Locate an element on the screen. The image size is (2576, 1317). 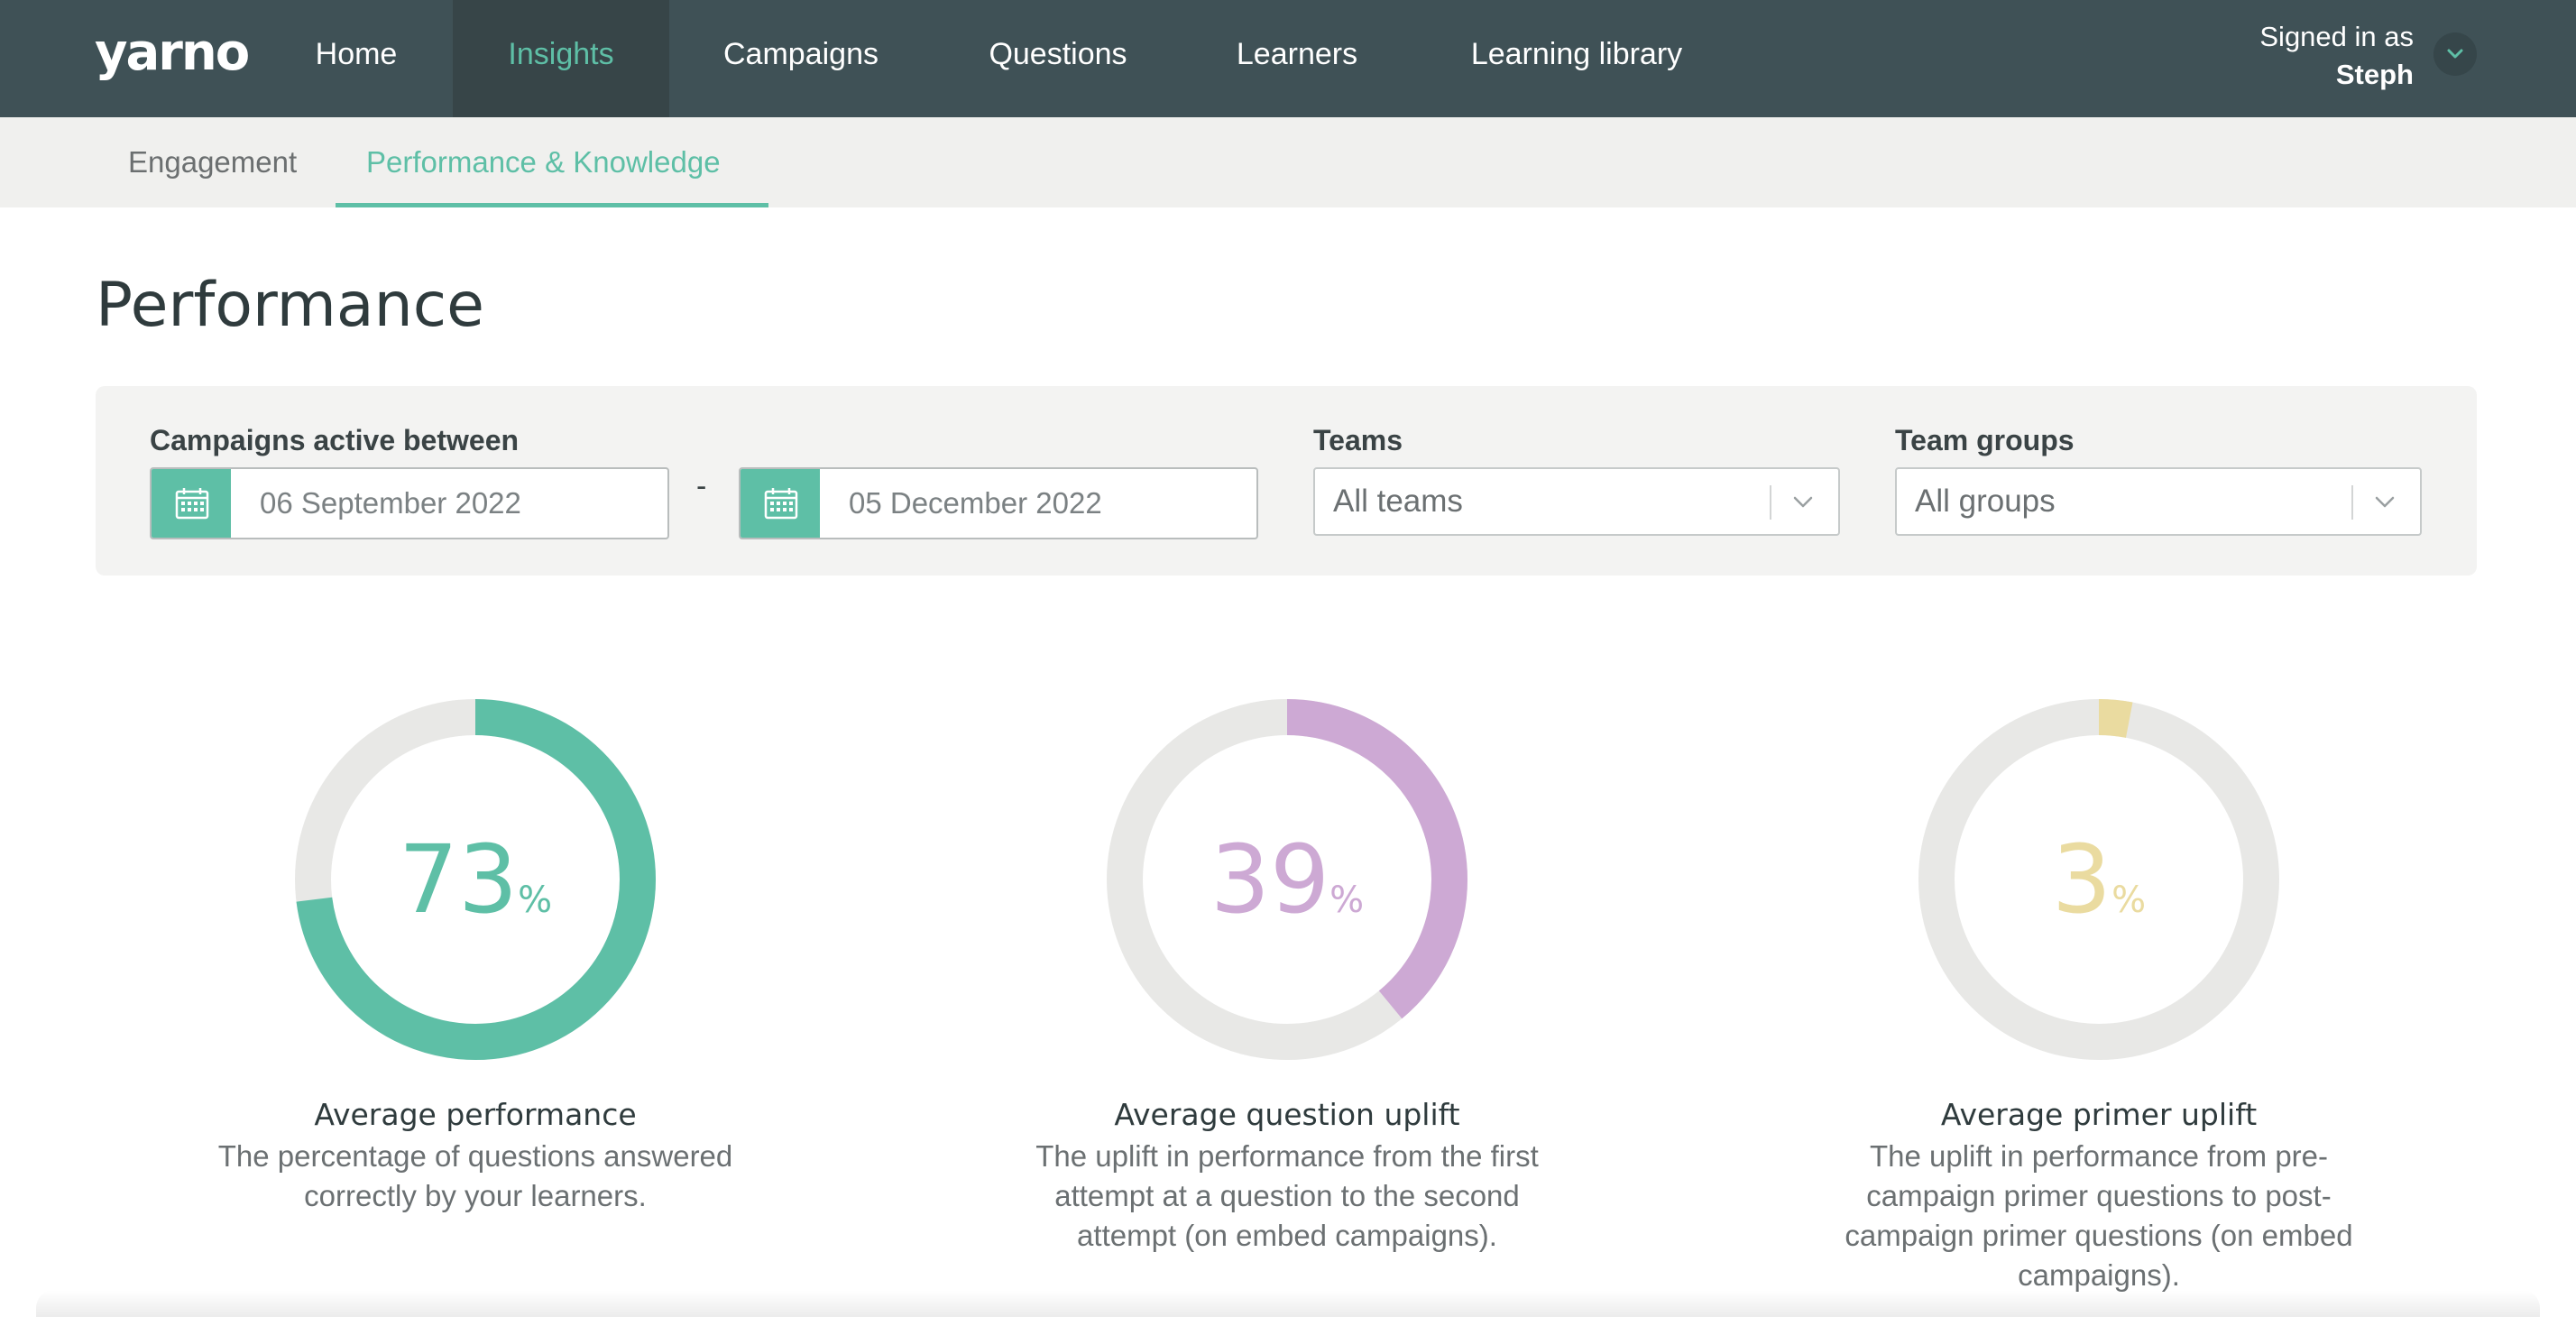
nav-home: Home is located at coordinates (356, 54).